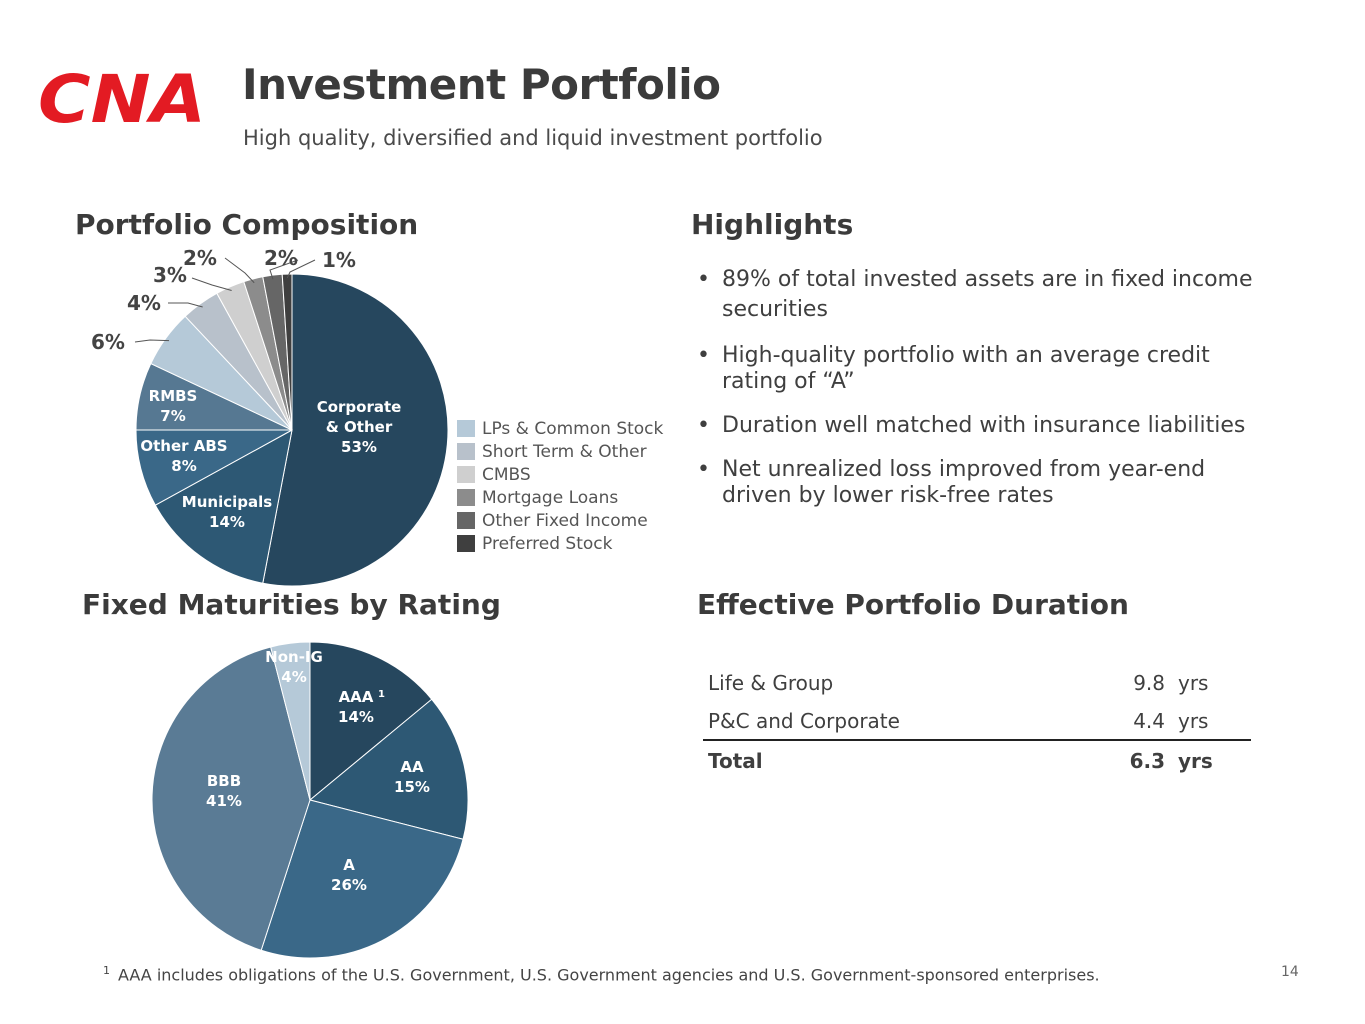 The height and width of the screenshot is (1024, 1365). I want to click on slice-label: Corporate & Other 53%, so click(359, 427).